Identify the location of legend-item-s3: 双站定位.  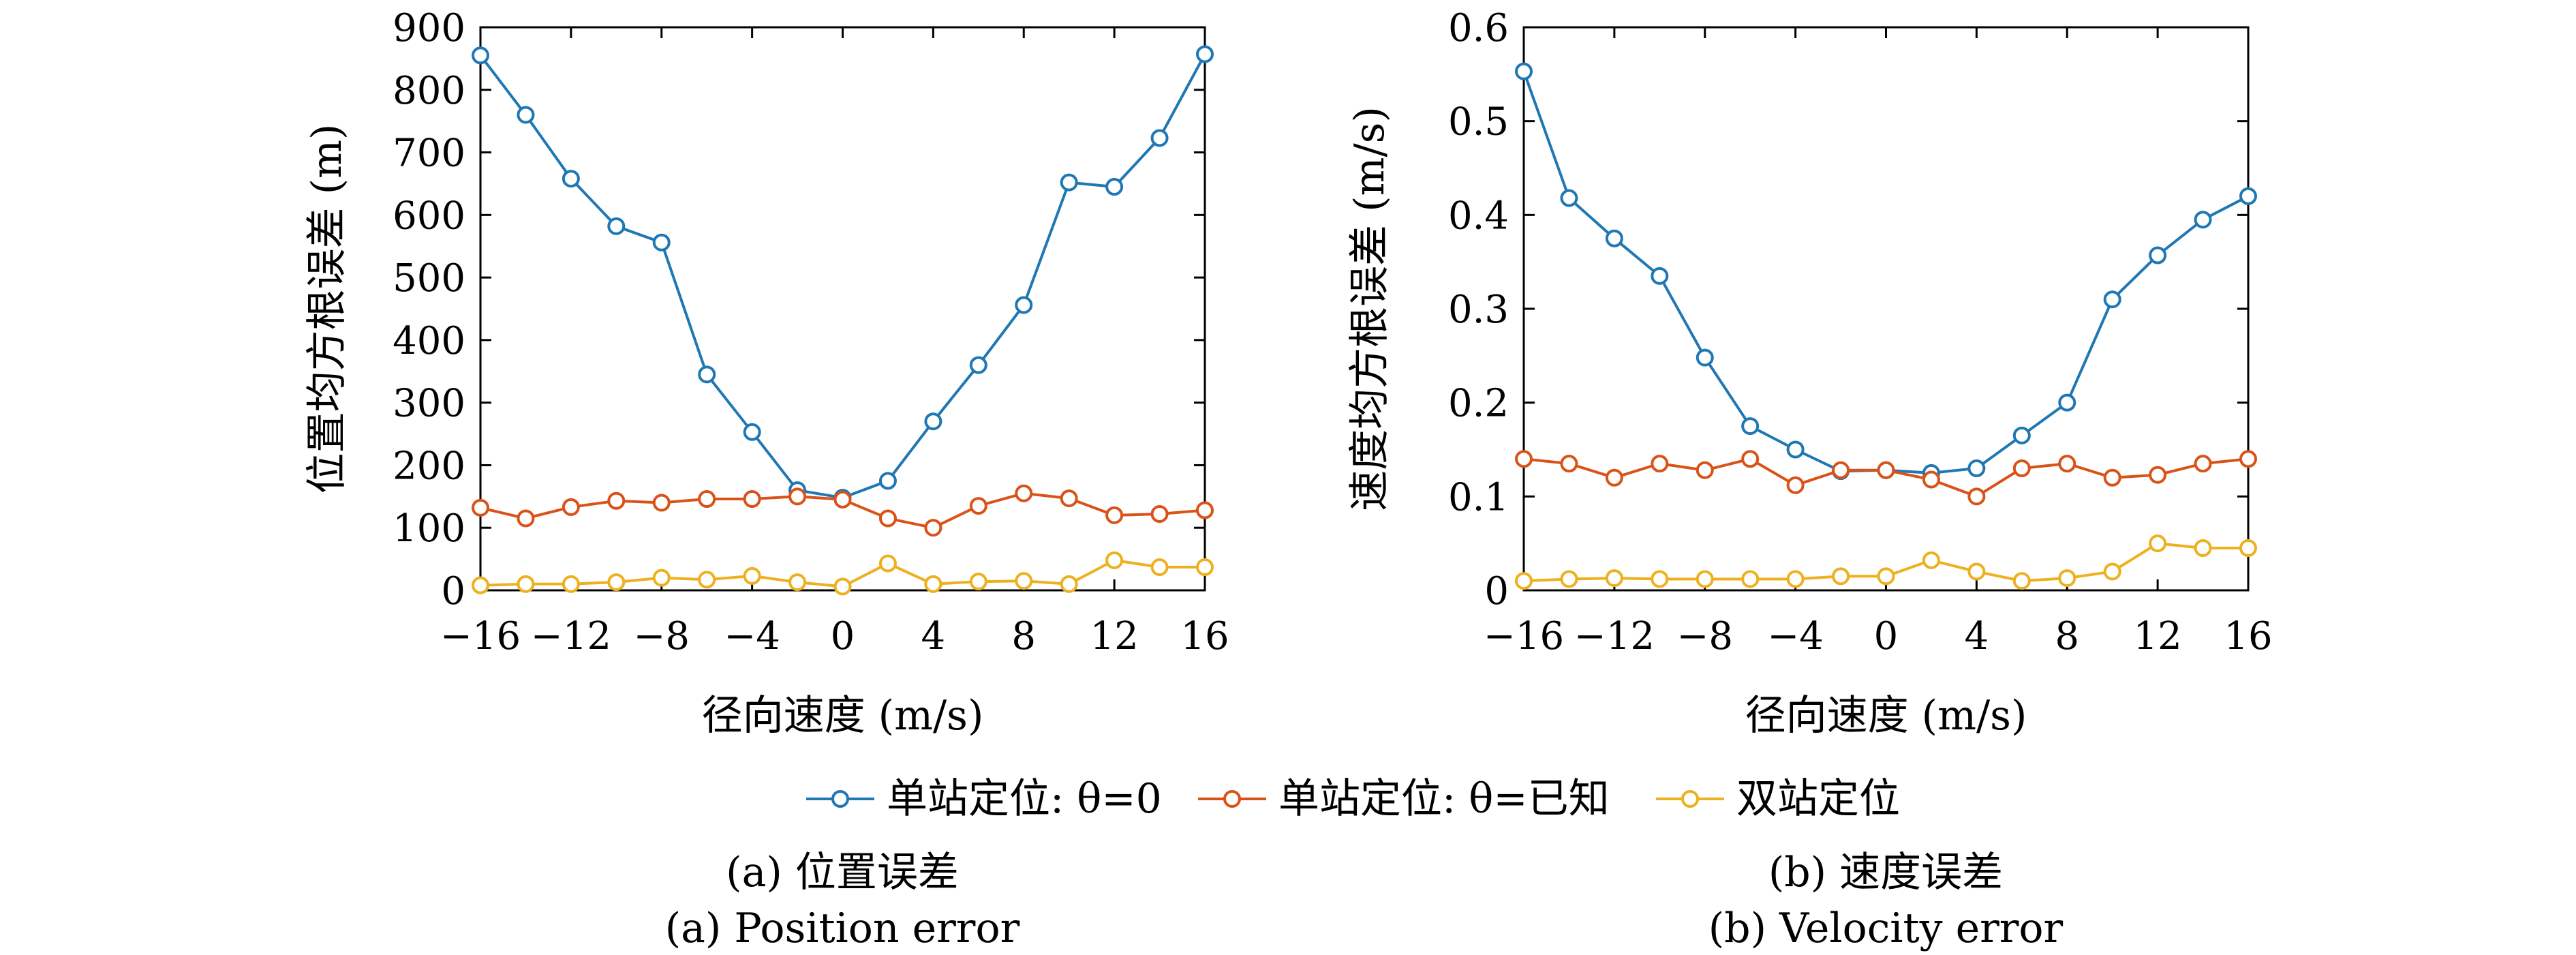
(1778, 799).